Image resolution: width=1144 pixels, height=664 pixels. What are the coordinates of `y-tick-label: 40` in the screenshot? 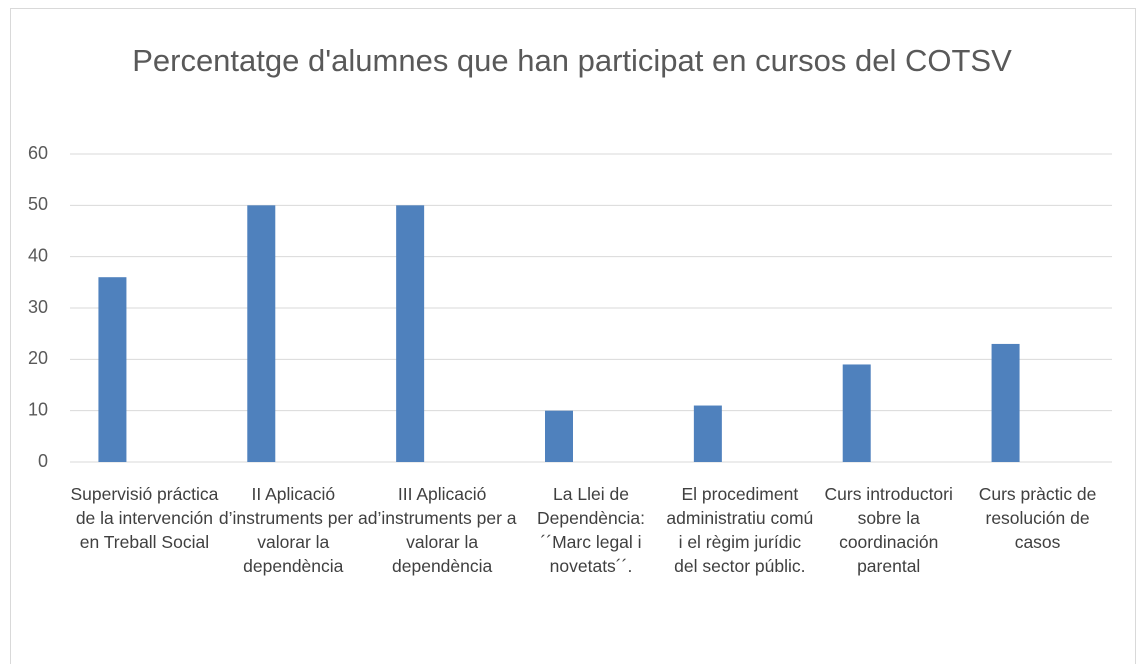 It's located at (38, 255).